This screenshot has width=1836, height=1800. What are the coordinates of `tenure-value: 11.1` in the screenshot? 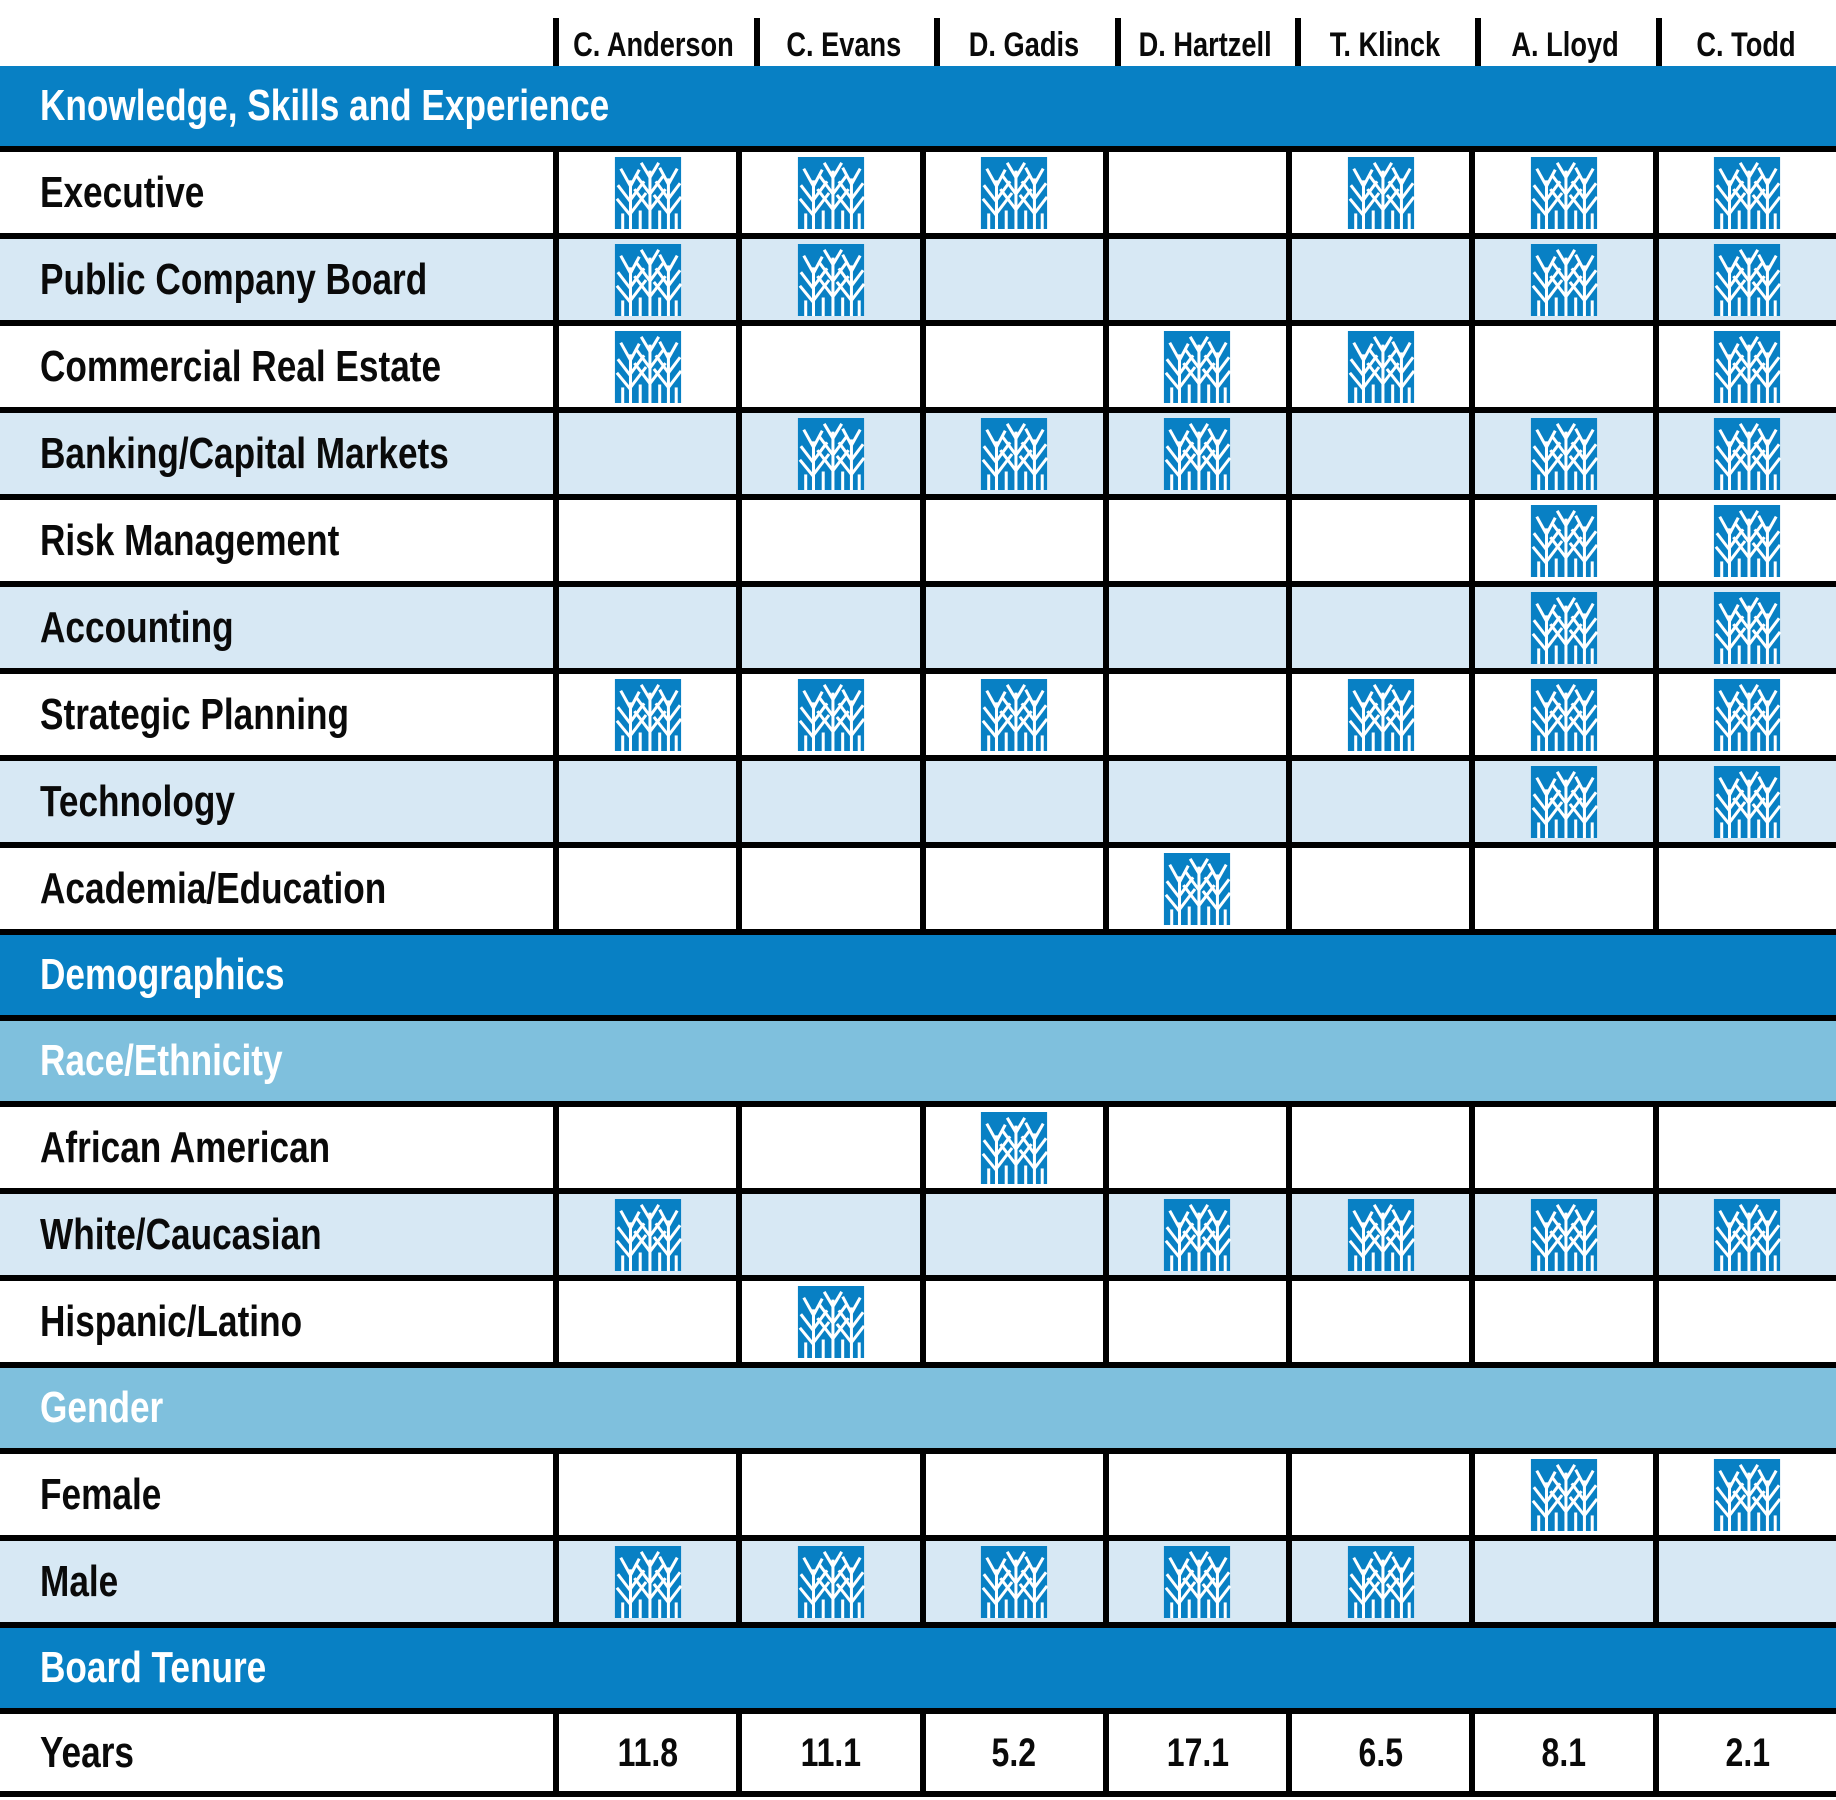 It's located at (831, 1752).